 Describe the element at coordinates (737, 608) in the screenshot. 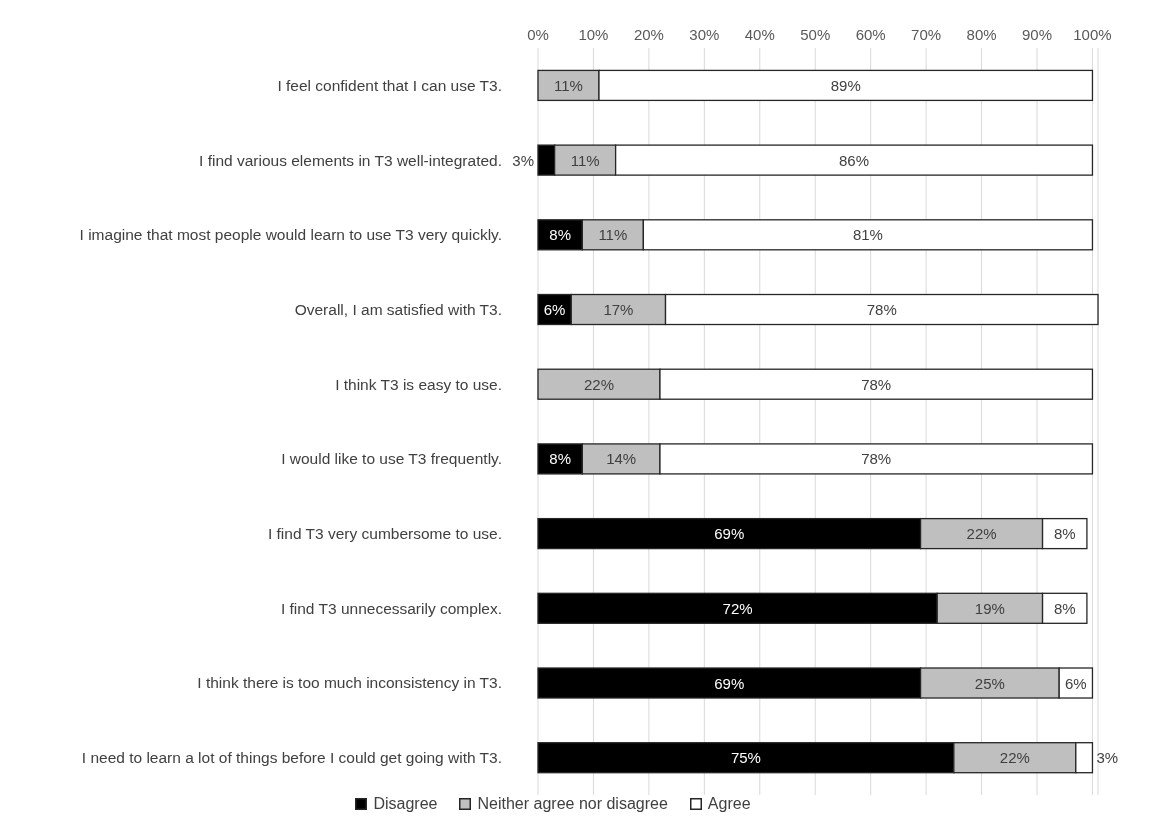

I see `data-label: 72%` at that location.